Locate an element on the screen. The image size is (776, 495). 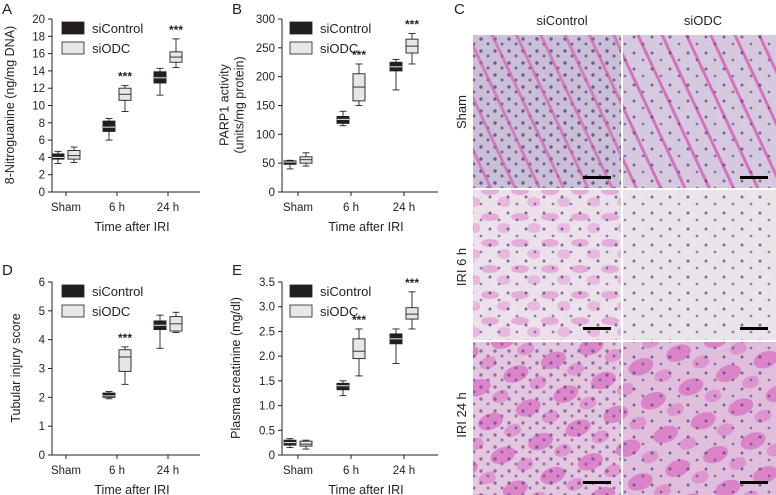
y-tick-label: 1.5 is located at coordinates (267, 382).